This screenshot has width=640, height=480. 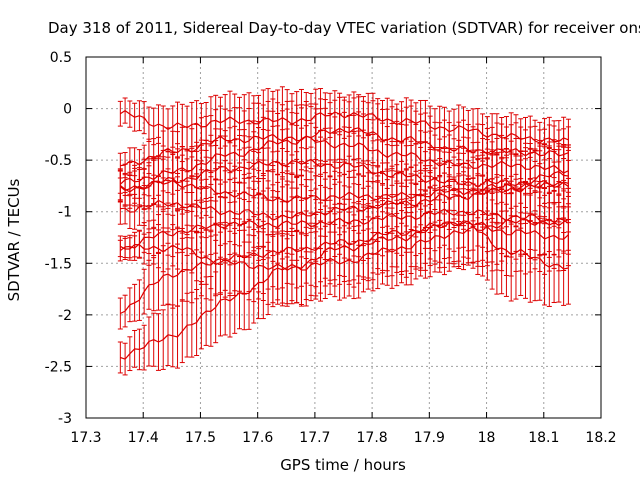 I want to click on x-tick-label: 17.9, so click(x=429, y=438).